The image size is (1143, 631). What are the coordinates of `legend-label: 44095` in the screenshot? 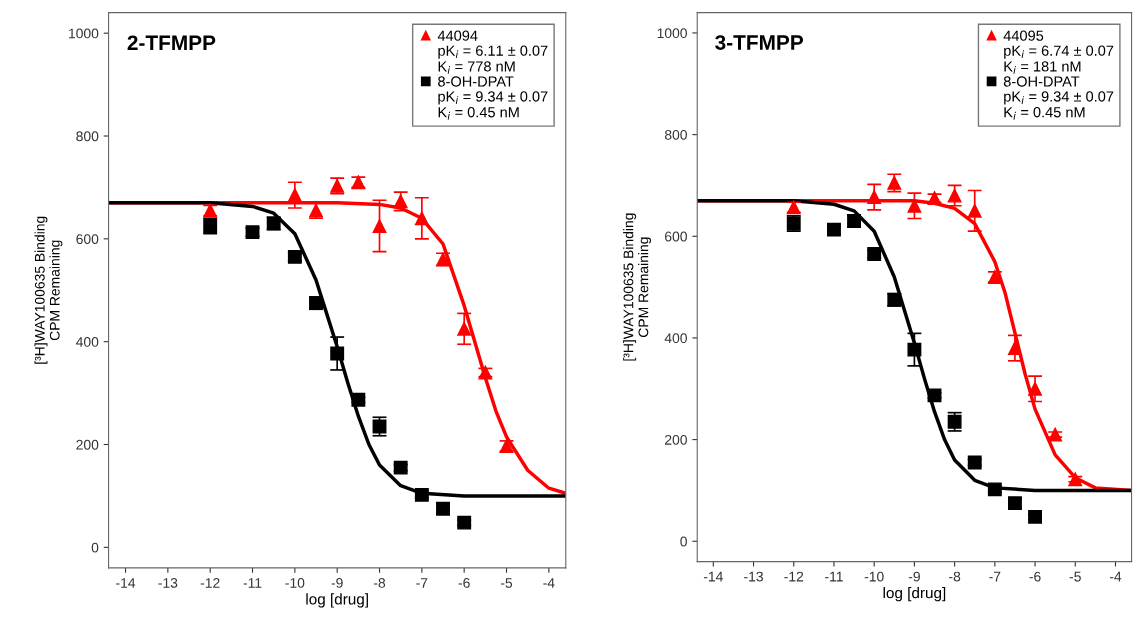 It's located at (1023, 35).